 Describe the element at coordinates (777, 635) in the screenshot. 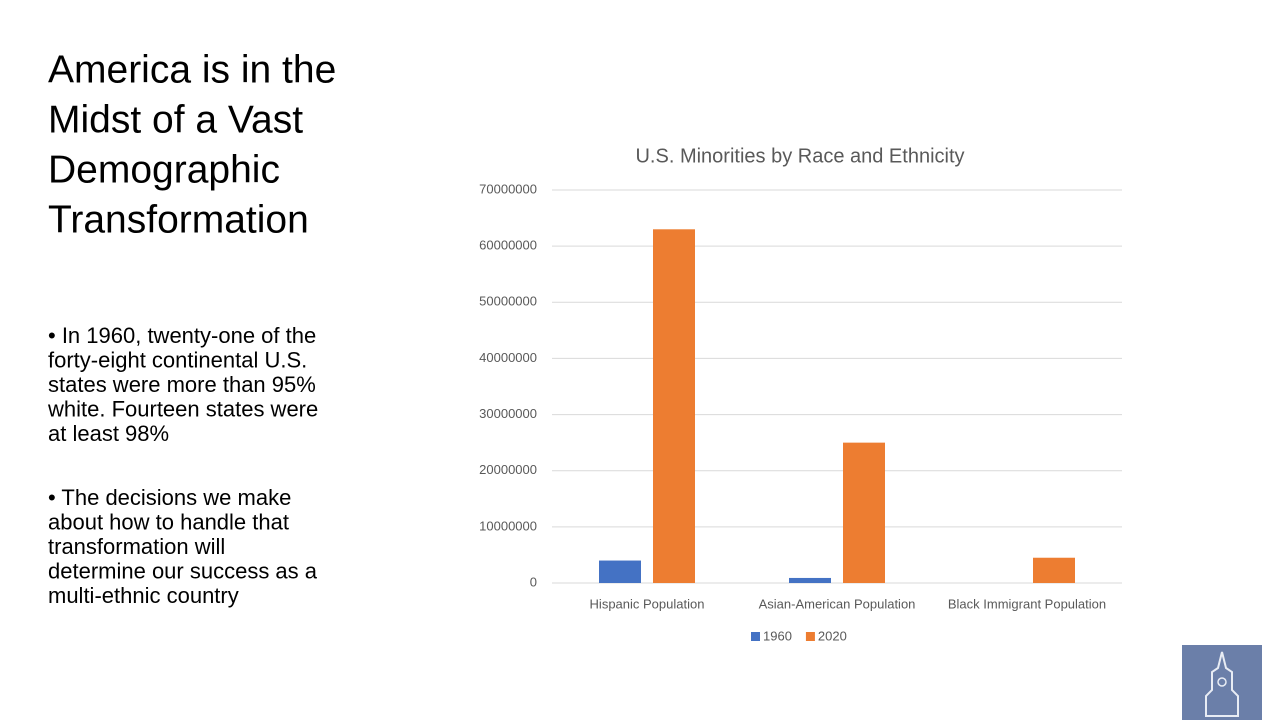

I see `legend-label: 1960` at that location.